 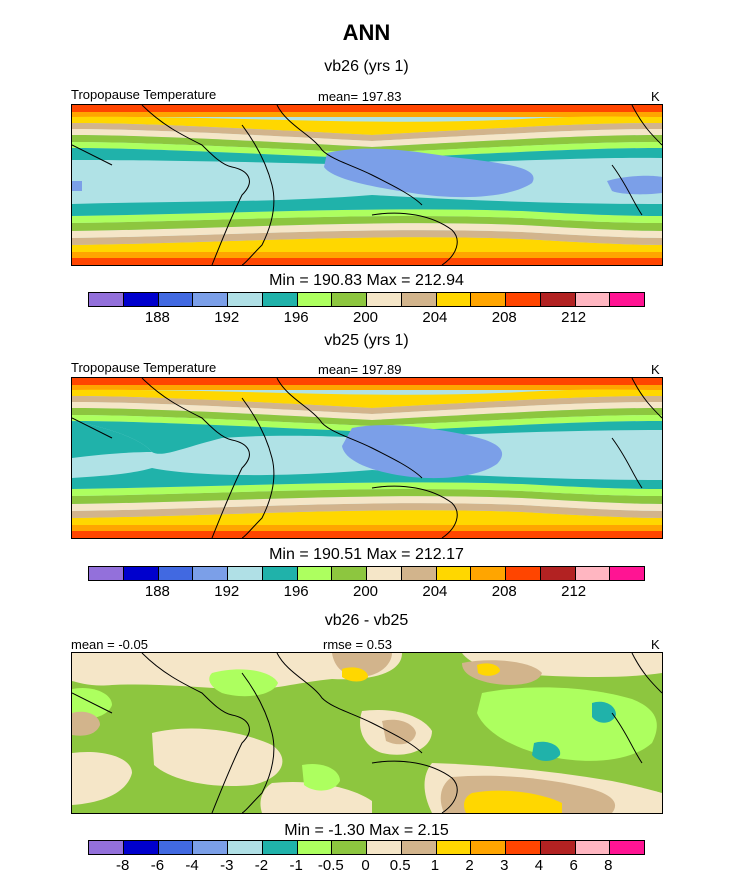 What do you see at coordinates (330, 865) in the screenshot?
I see `colorbar-tick-label: -0.5` at bounding box center [330, 865].